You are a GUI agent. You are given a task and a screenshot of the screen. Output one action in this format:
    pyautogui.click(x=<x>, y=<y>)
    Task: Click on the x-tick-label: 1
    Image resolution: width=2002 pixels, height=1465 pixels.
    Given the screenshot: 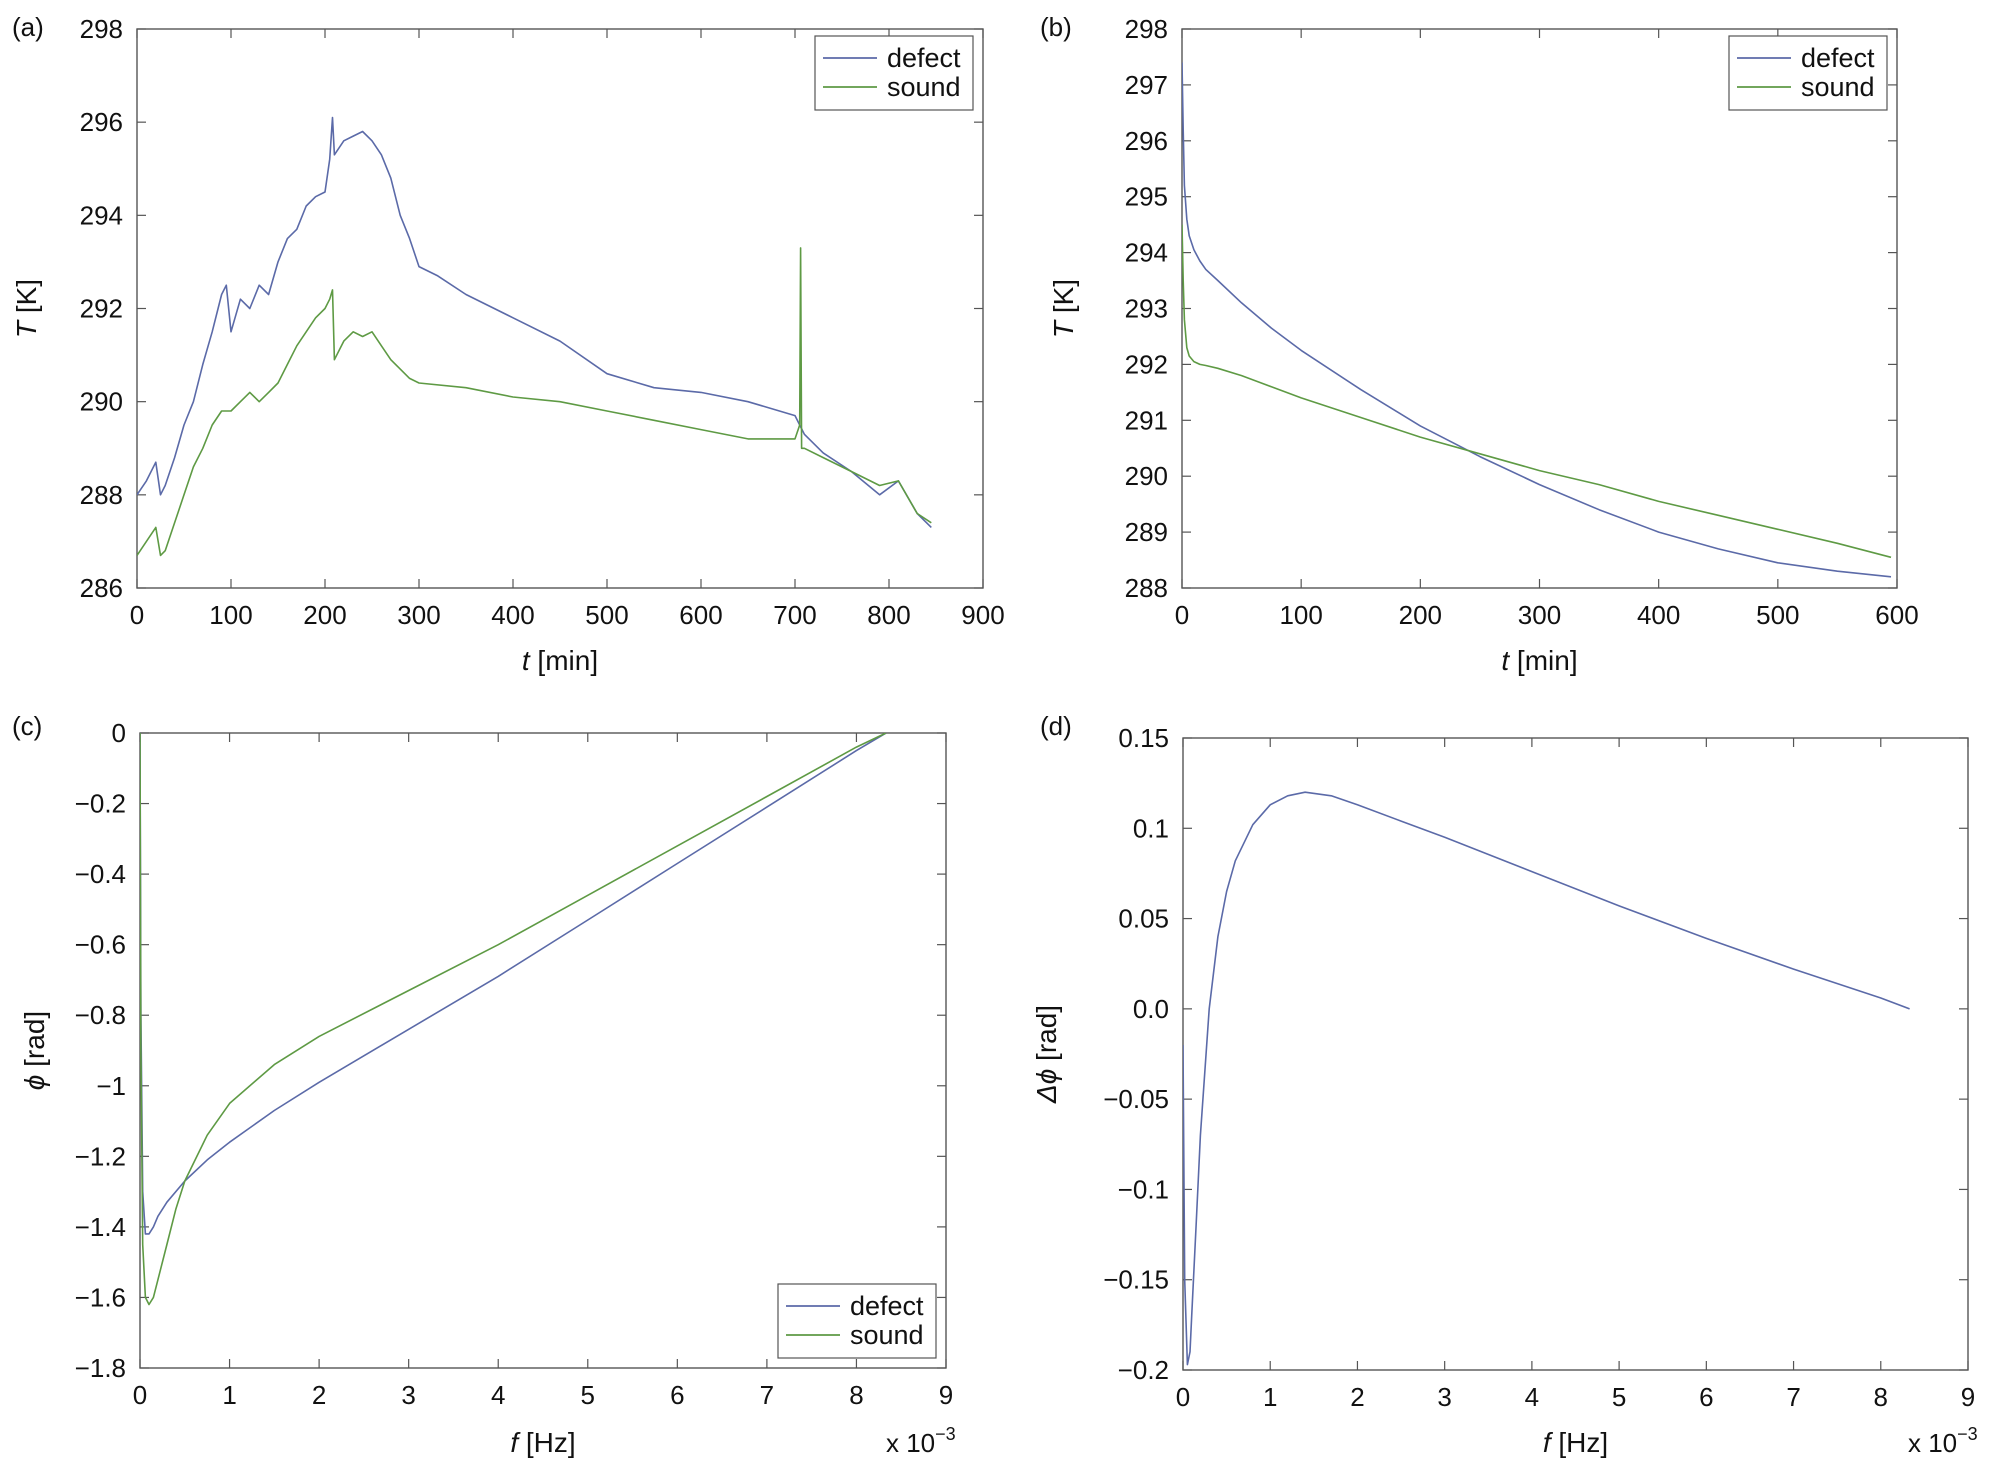 What is the action you would take?
    pyautogui.click(x=229, y=1395)
    